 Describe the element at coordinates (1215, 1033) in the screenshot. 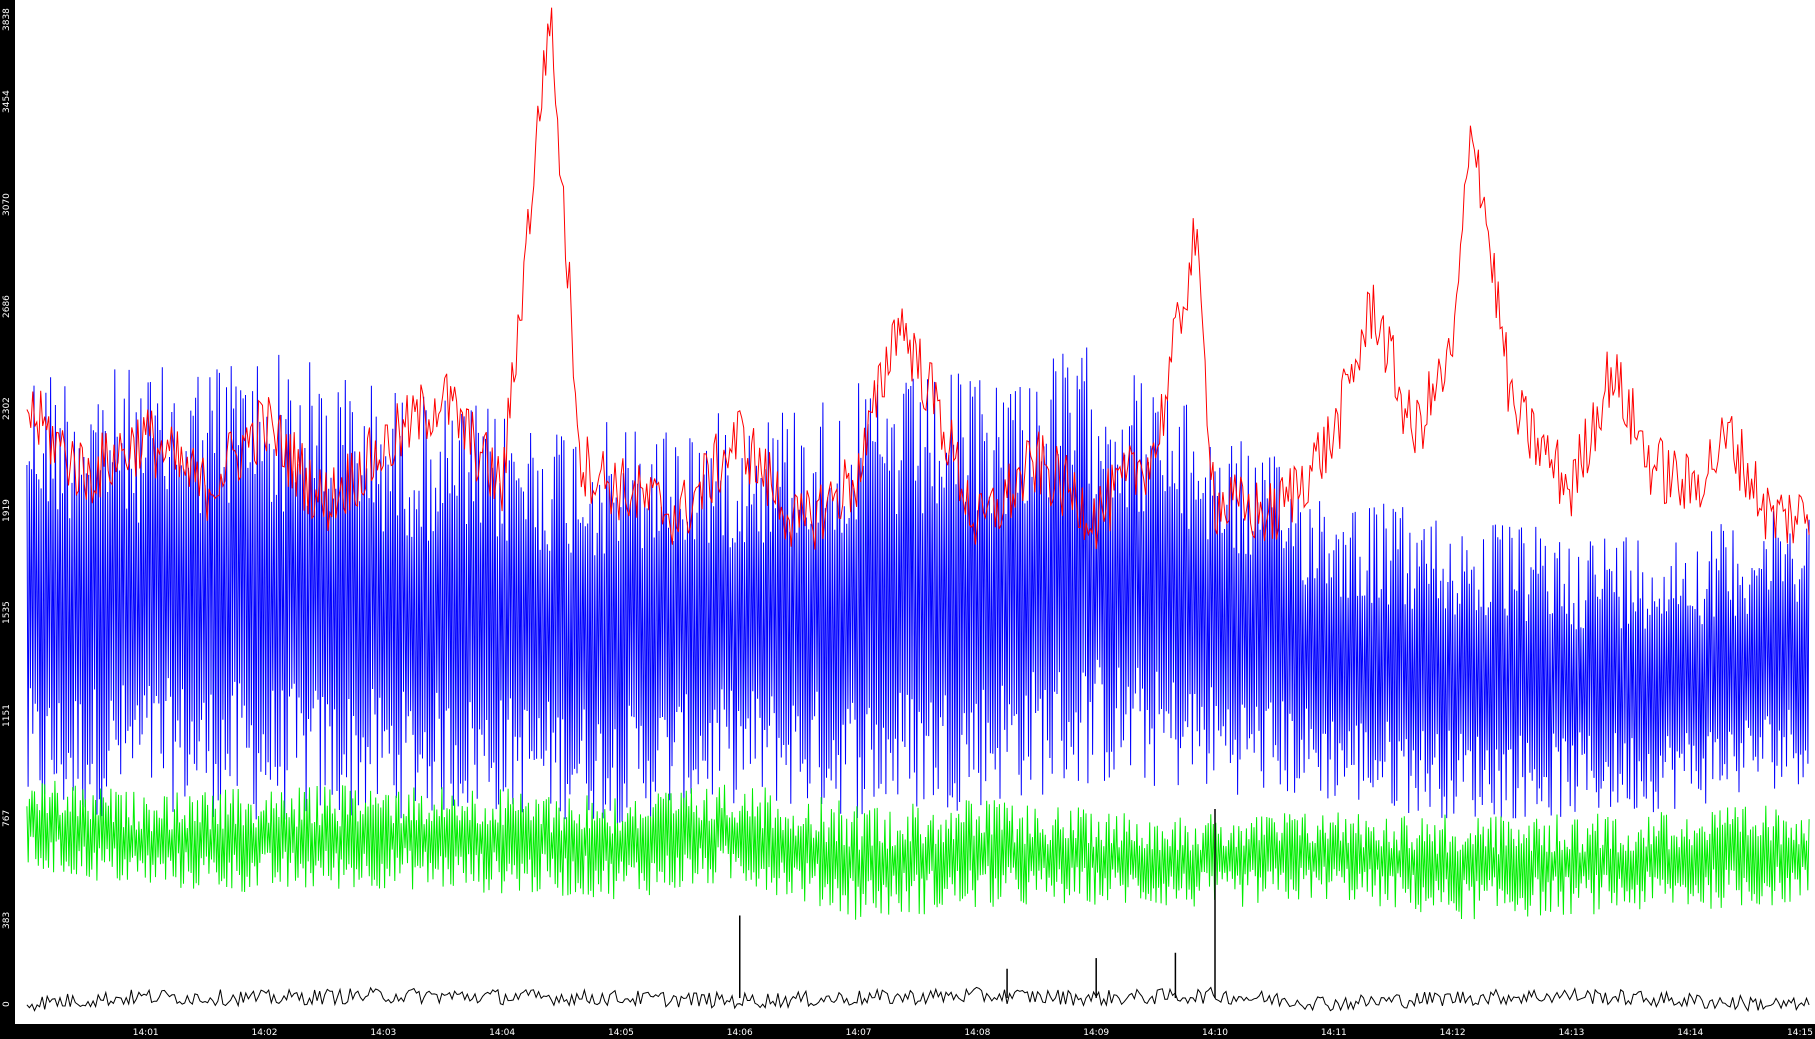

I see `x-tick-label: 14:10` at that location.